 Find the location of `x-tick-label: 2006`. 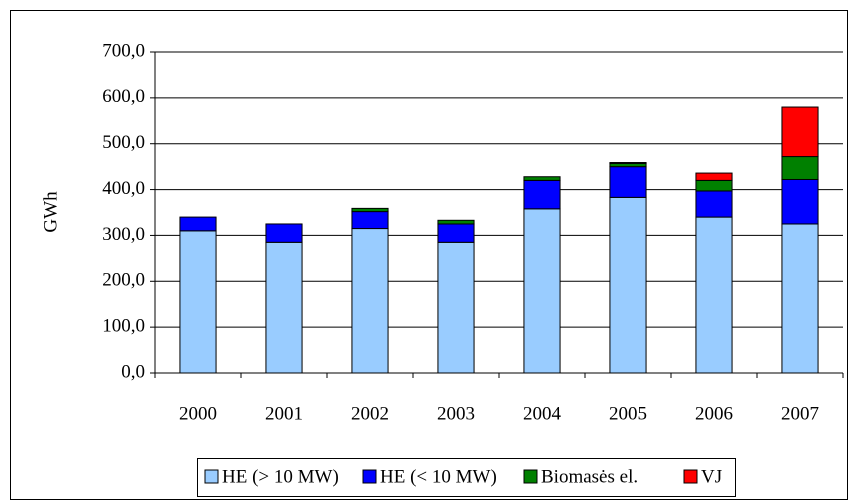

x-tick-label: 2006 is located at coordinates (714, 413).